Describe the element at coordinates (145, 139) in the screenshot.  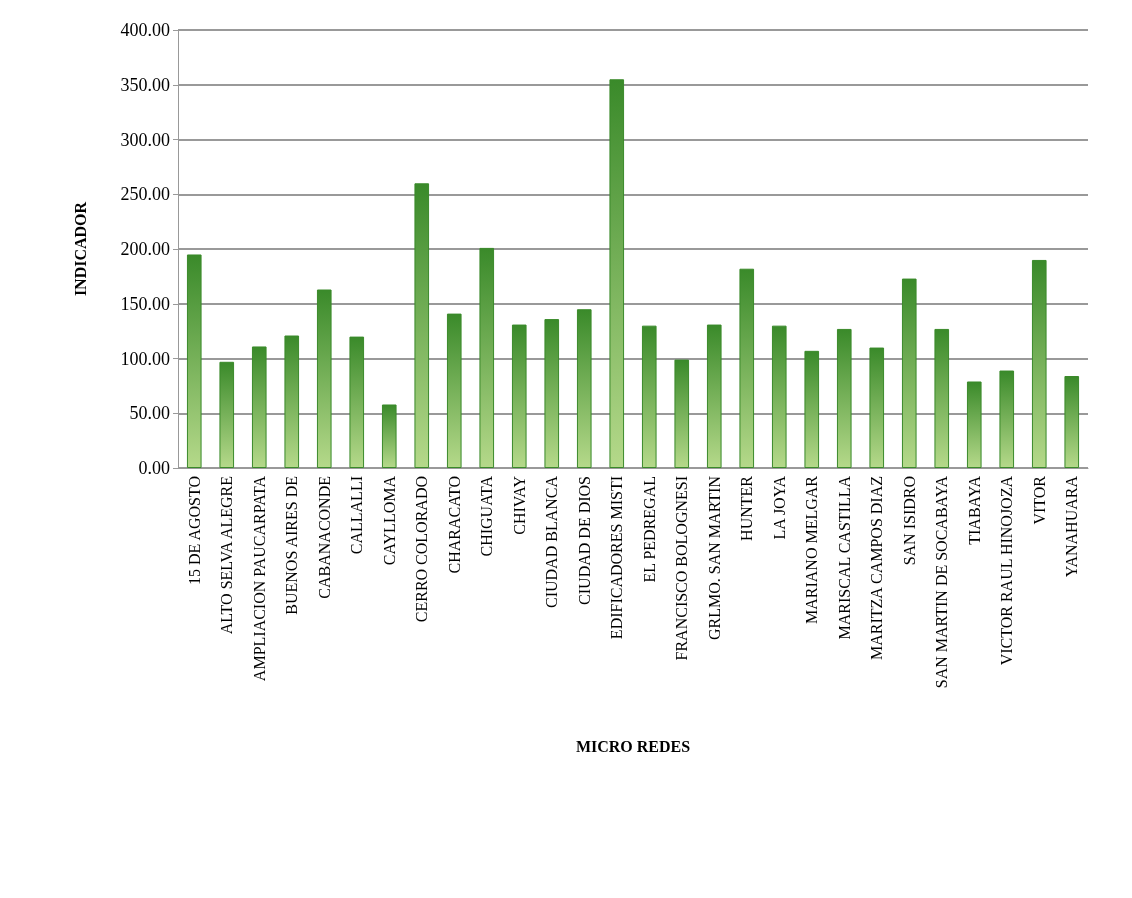
I see `y-tick-label: 300.00` at that location.